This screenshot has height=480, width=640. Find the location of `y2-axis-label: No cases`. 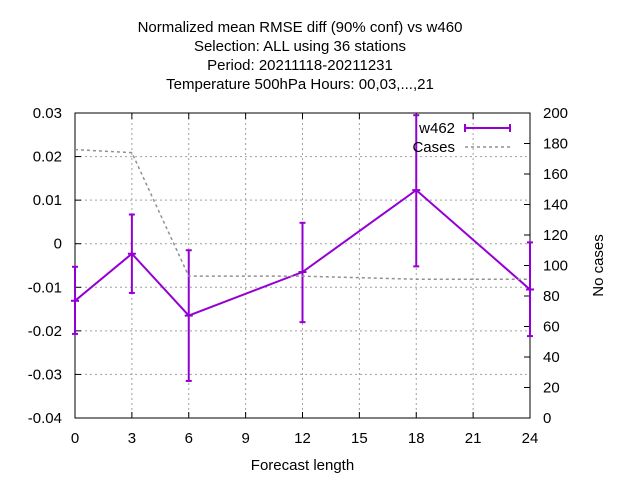

y2-axis-label: No cases is located at coordinates (598, 265).